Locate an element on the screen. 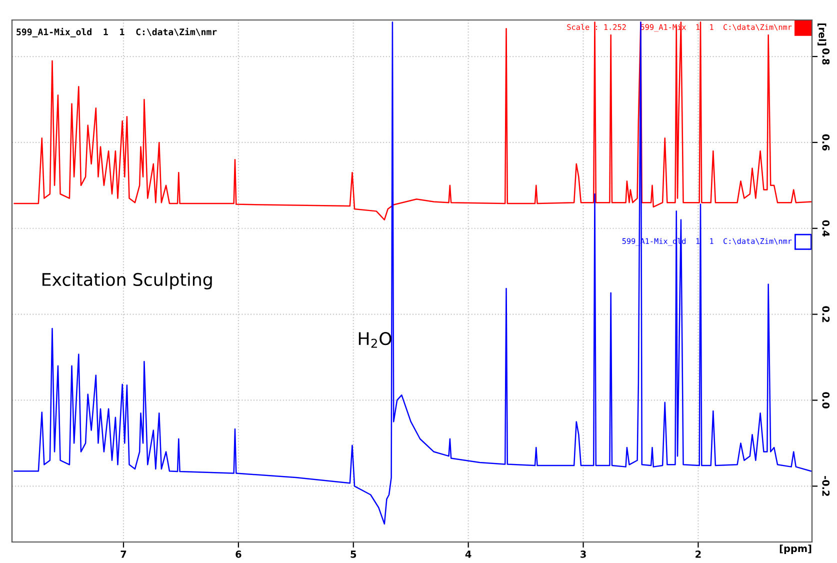 This screenshot has width=837, height=563. annotation: Excitation Sculpting is located at coordinates (127, 281).